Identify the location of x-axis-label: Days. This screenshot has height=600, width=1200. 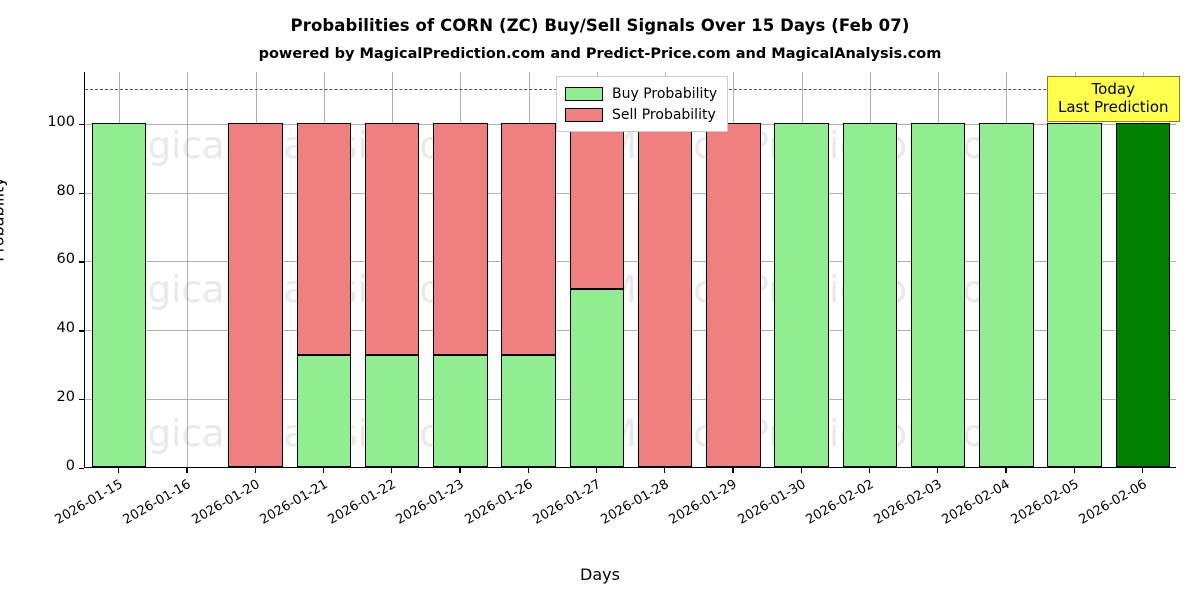
(600, 574).